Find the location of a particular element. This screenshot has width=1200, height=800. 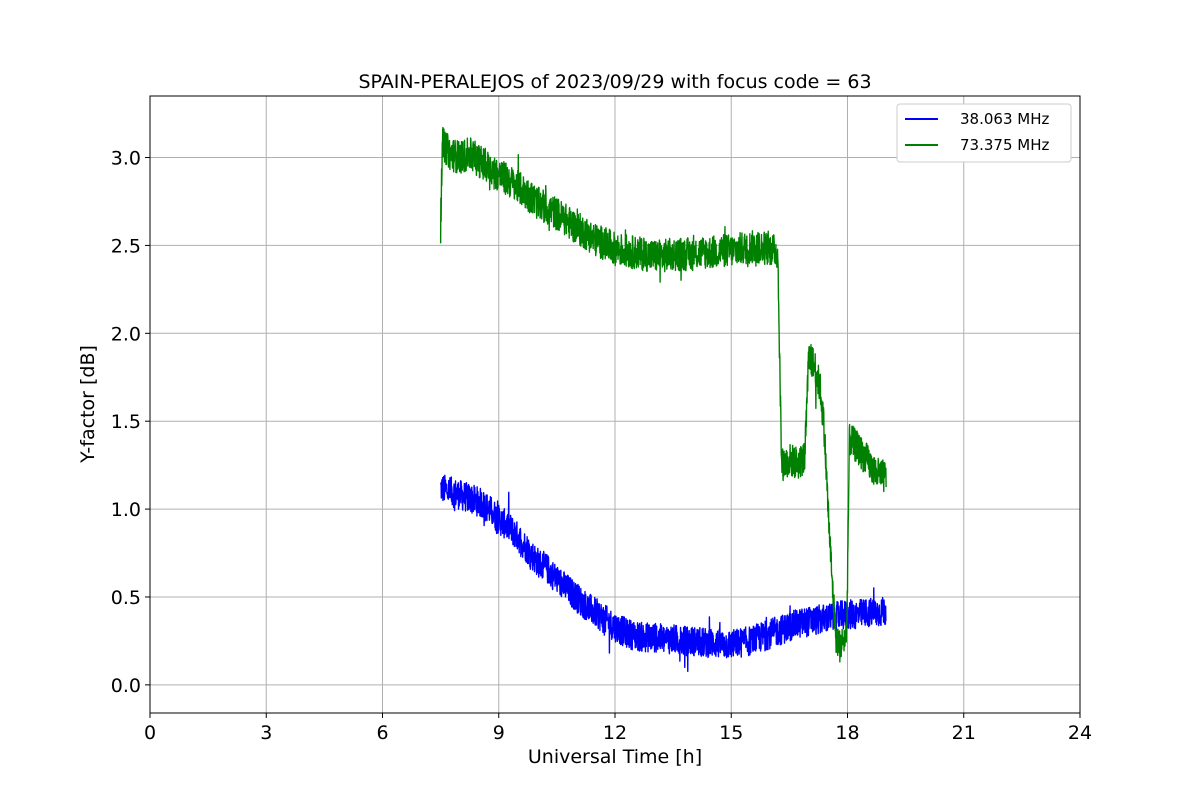

legend-box is located at coordinates (984, 133).